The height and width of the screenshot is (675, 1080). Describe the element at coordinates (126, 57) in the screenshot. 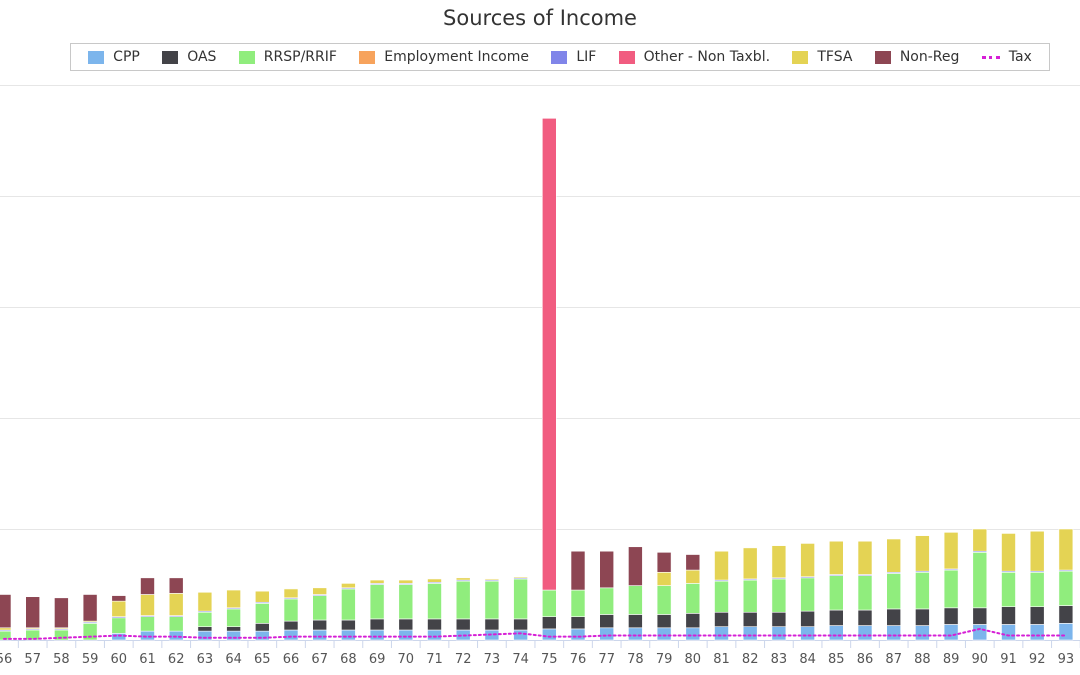

I see `legend-label: CPP` at that location.